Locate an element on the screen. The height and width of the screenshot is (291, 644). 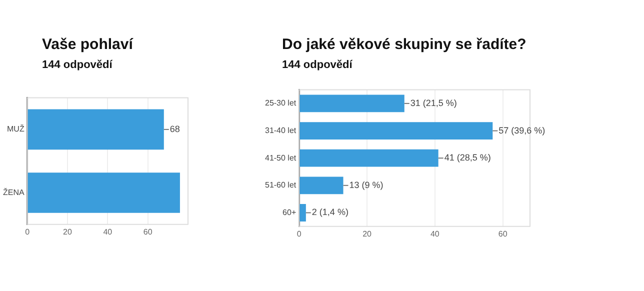
y-tick-label: 31-40 let is located at coordinates (280, 130).